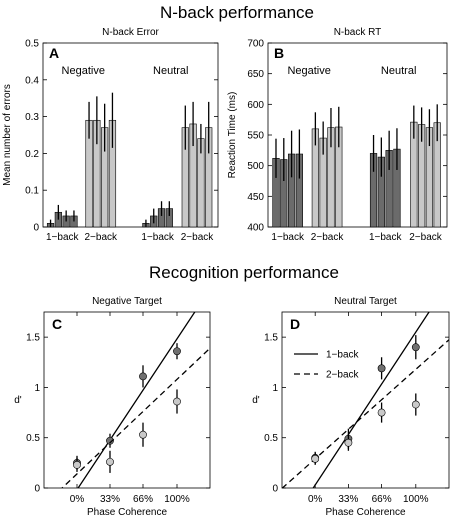 This screenshot has height=520, width=474. I want to click on panel-letter: C, so click(57, 324).